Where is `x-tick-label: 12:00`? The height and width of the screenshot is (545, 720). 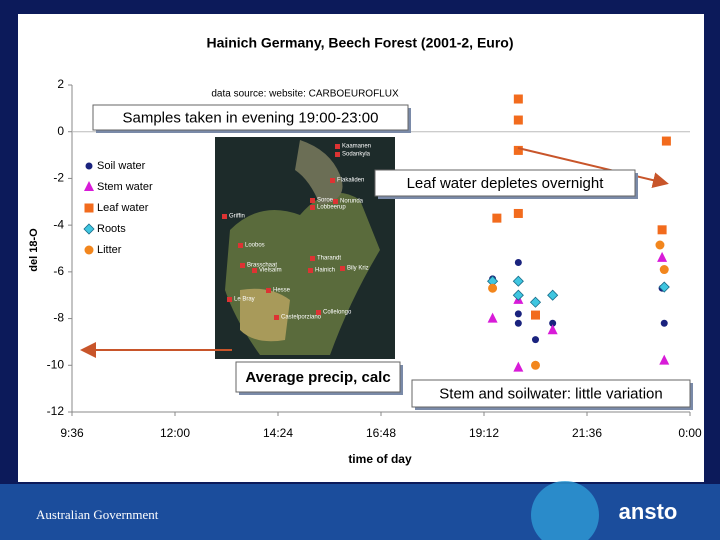 x-tick-label: 12:00 is located at coordinates (175, 433).